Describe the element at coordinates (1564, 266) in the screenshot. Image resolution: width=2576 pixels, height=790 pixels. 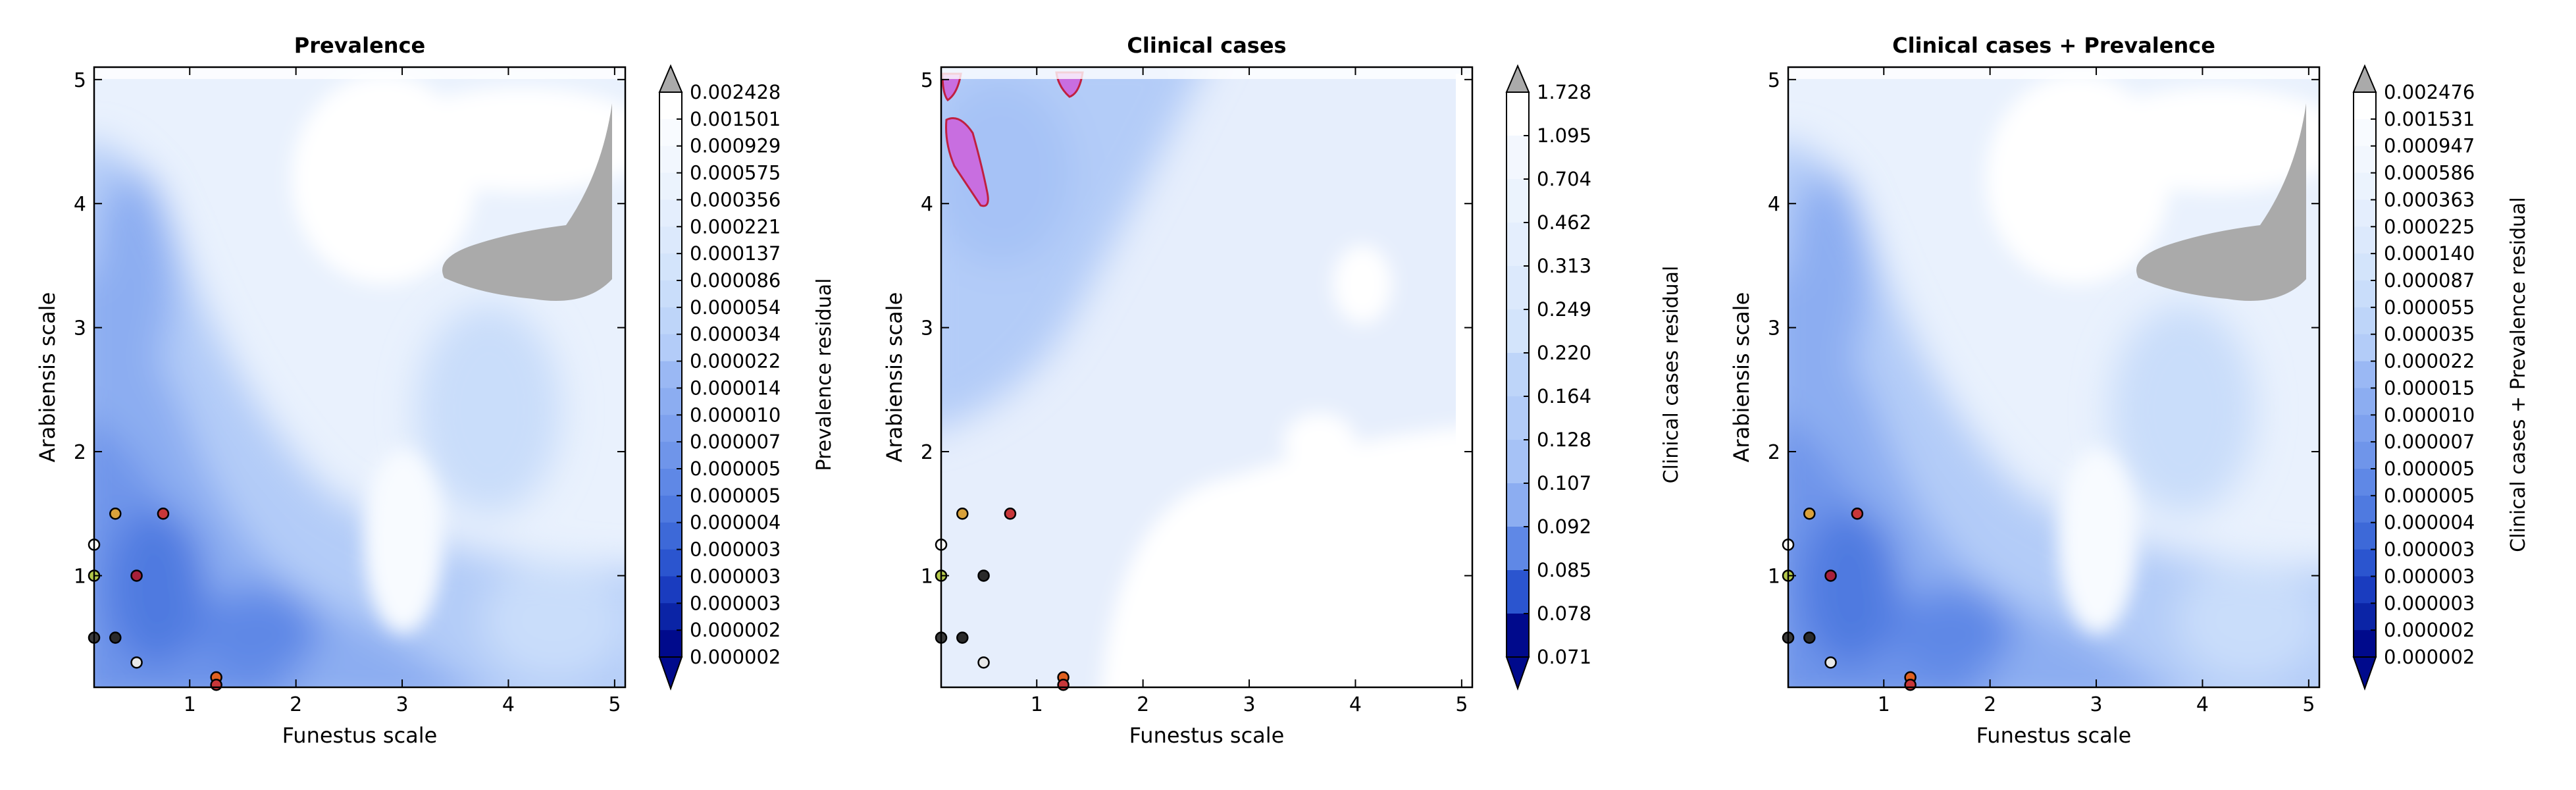
I see `colorbar-tick-label: 0.313` at that location.